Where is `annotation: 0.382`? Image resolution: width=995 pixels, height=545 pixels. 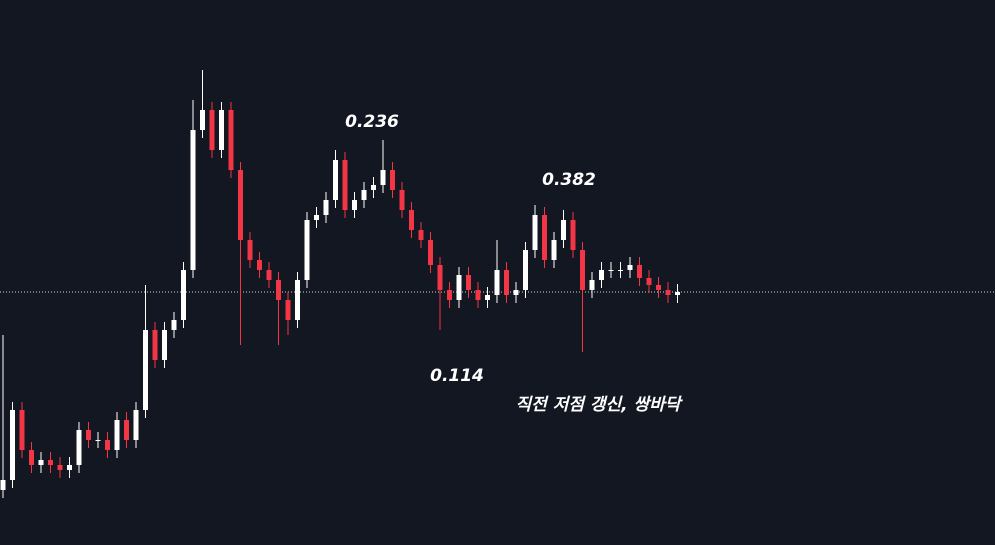
annotation: 0.382 is located at coordinates (569, 180).